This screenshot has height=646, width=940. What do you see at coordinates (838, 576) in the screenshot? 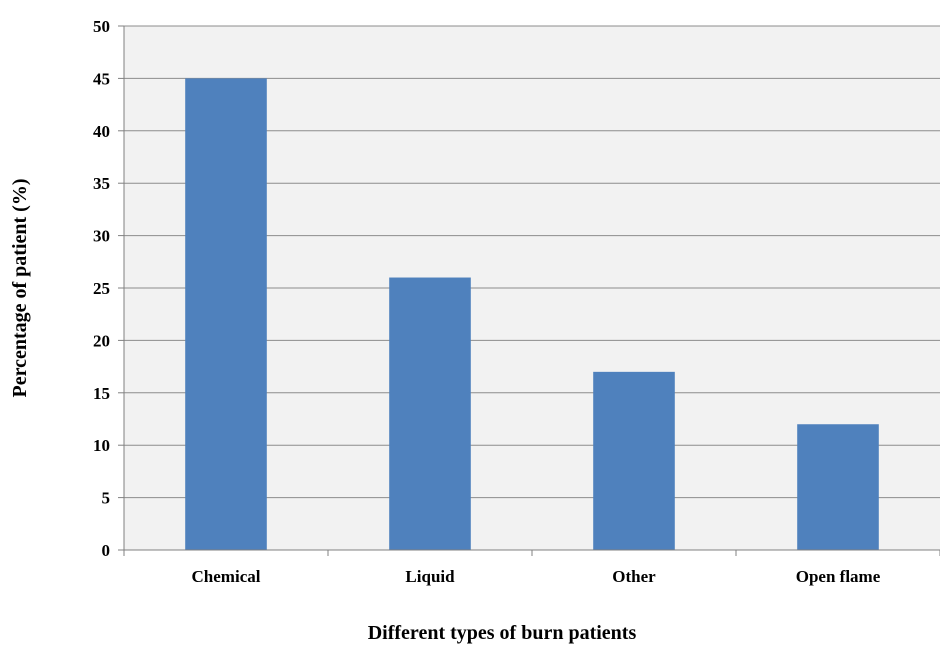
I see `x-category-label: Open flame` at bounding box center [838, 576].